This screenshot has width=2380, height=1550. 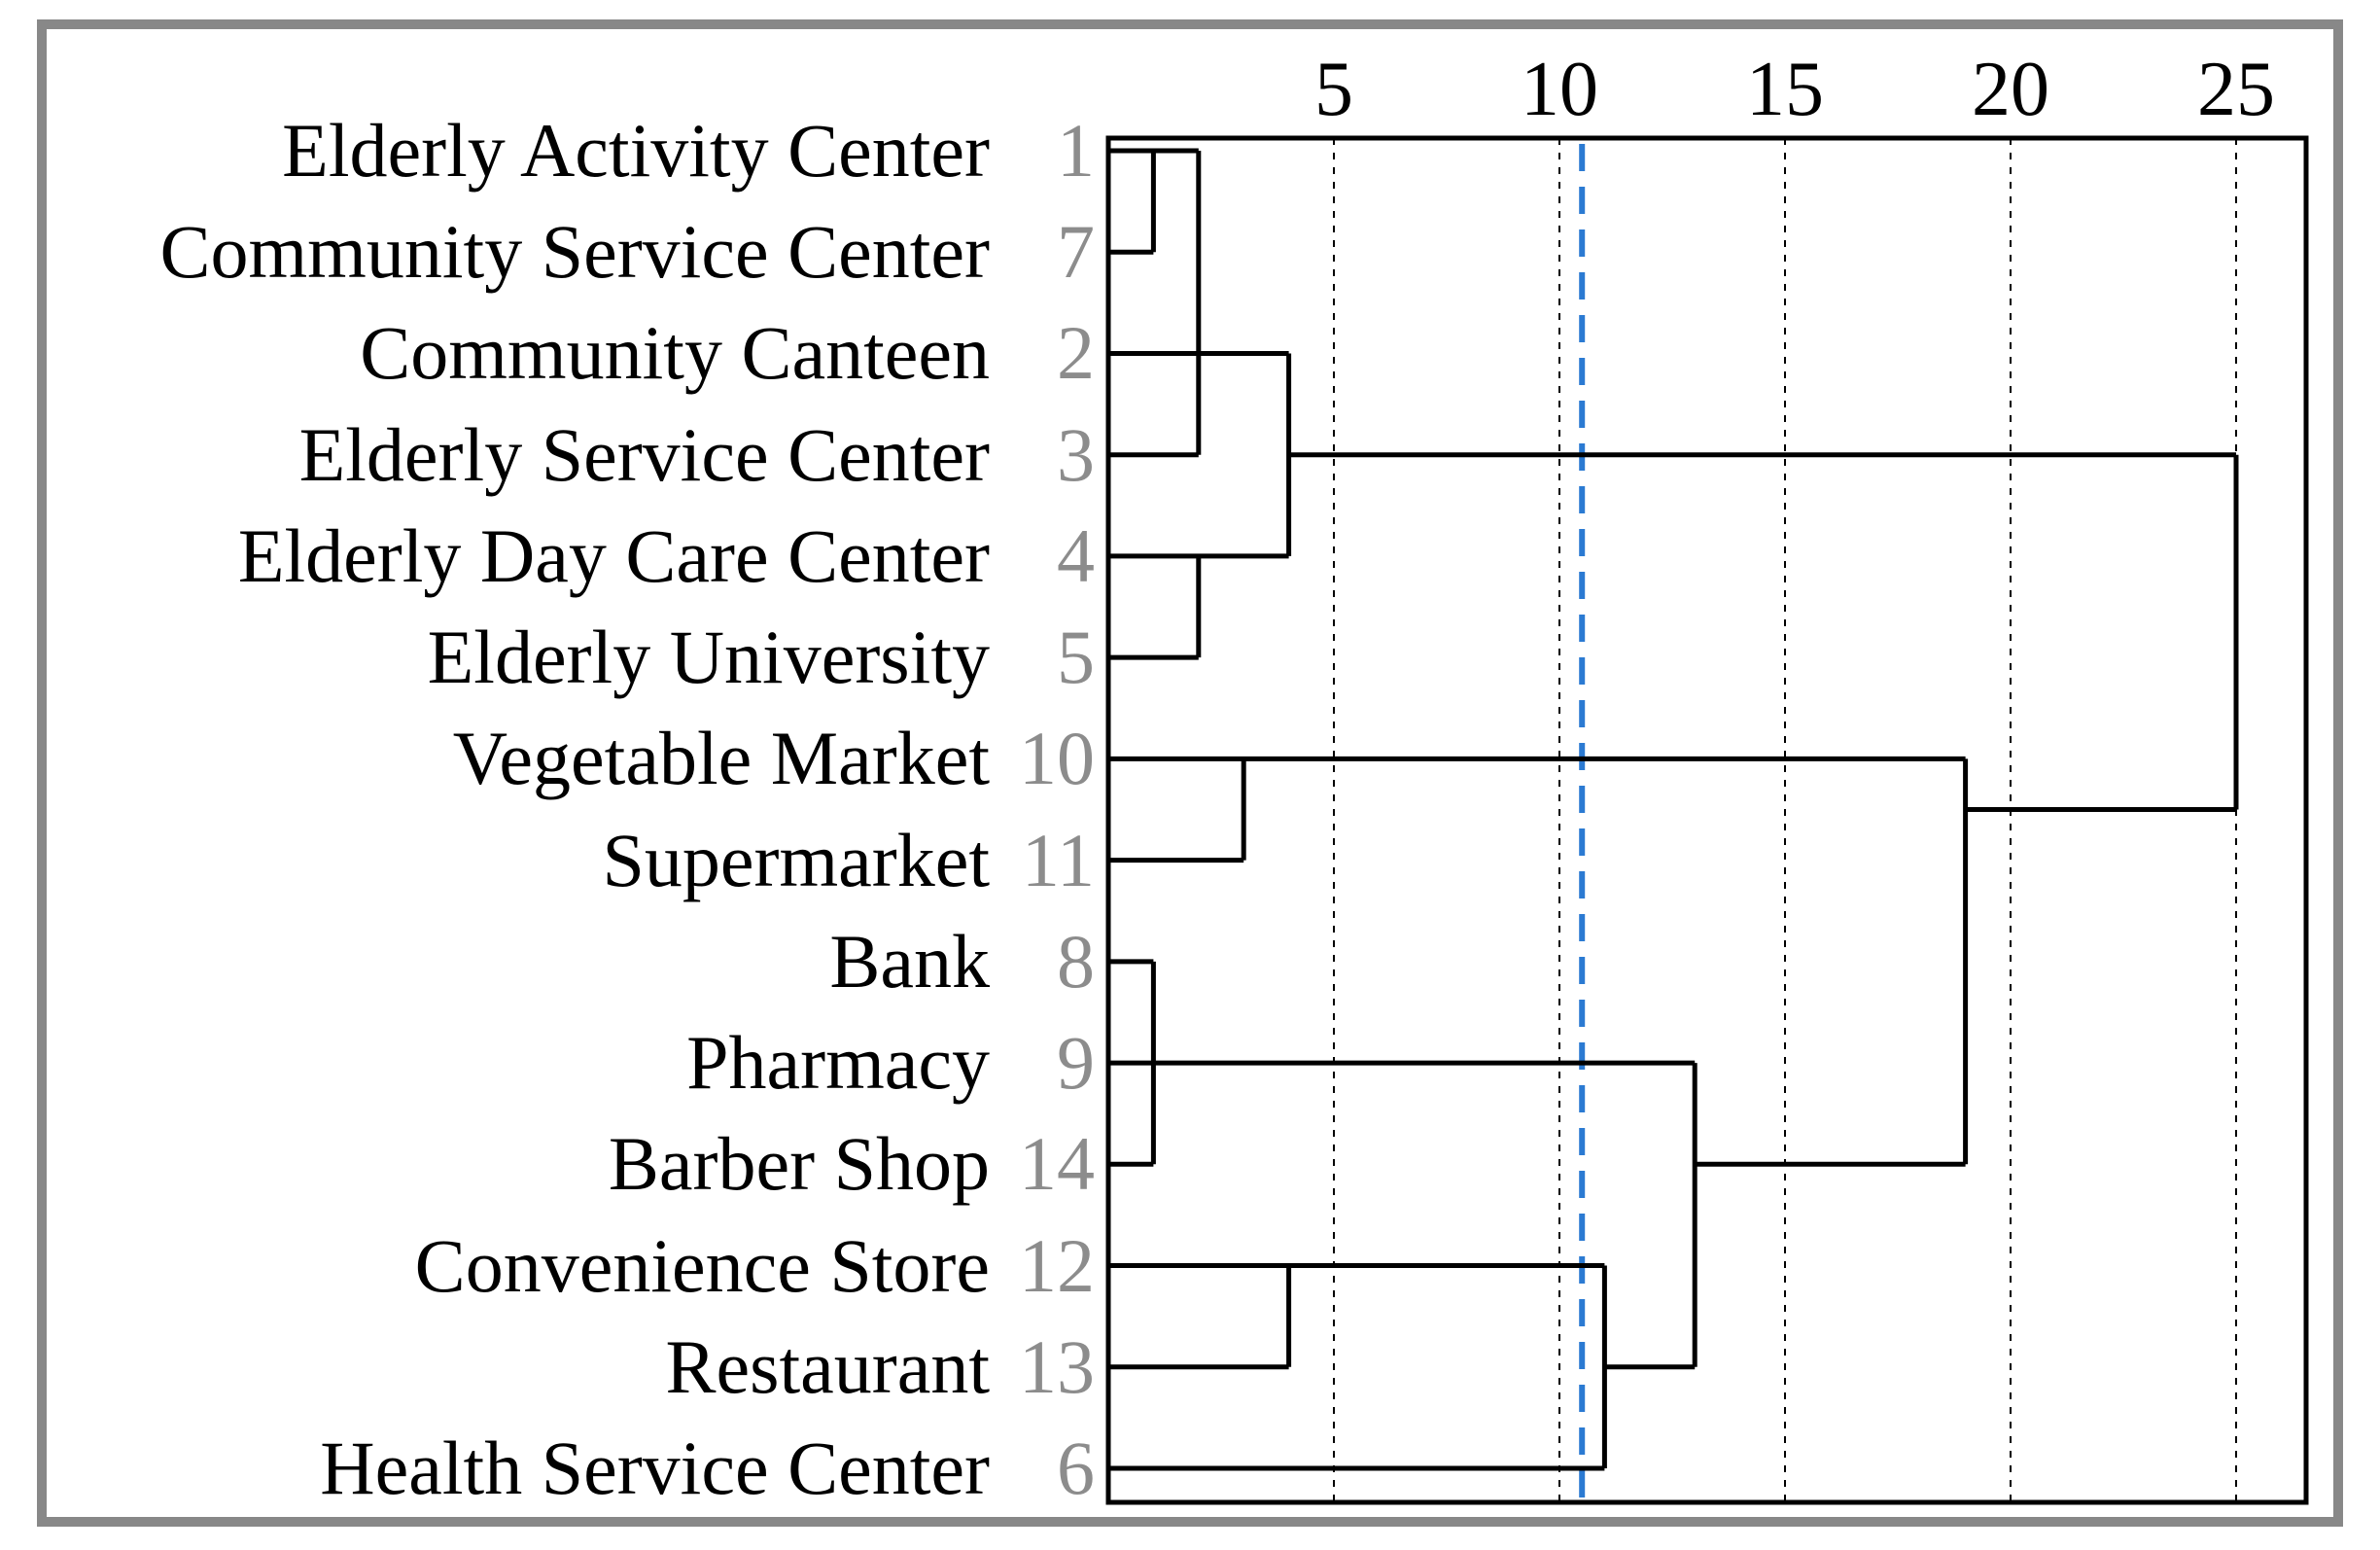 I want to click on leaf-id: 3, so click(x=1076, y=454).